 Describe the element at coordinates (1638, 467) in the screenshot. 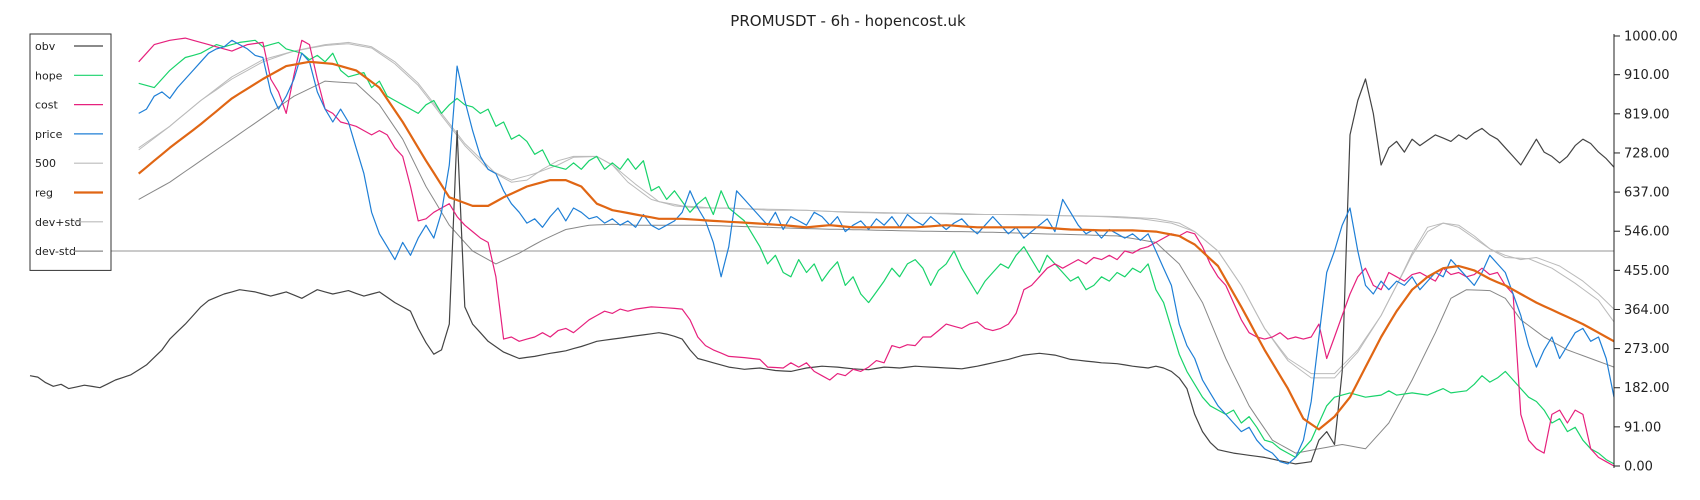

I see `y-tick-label: 0.00` at that location.